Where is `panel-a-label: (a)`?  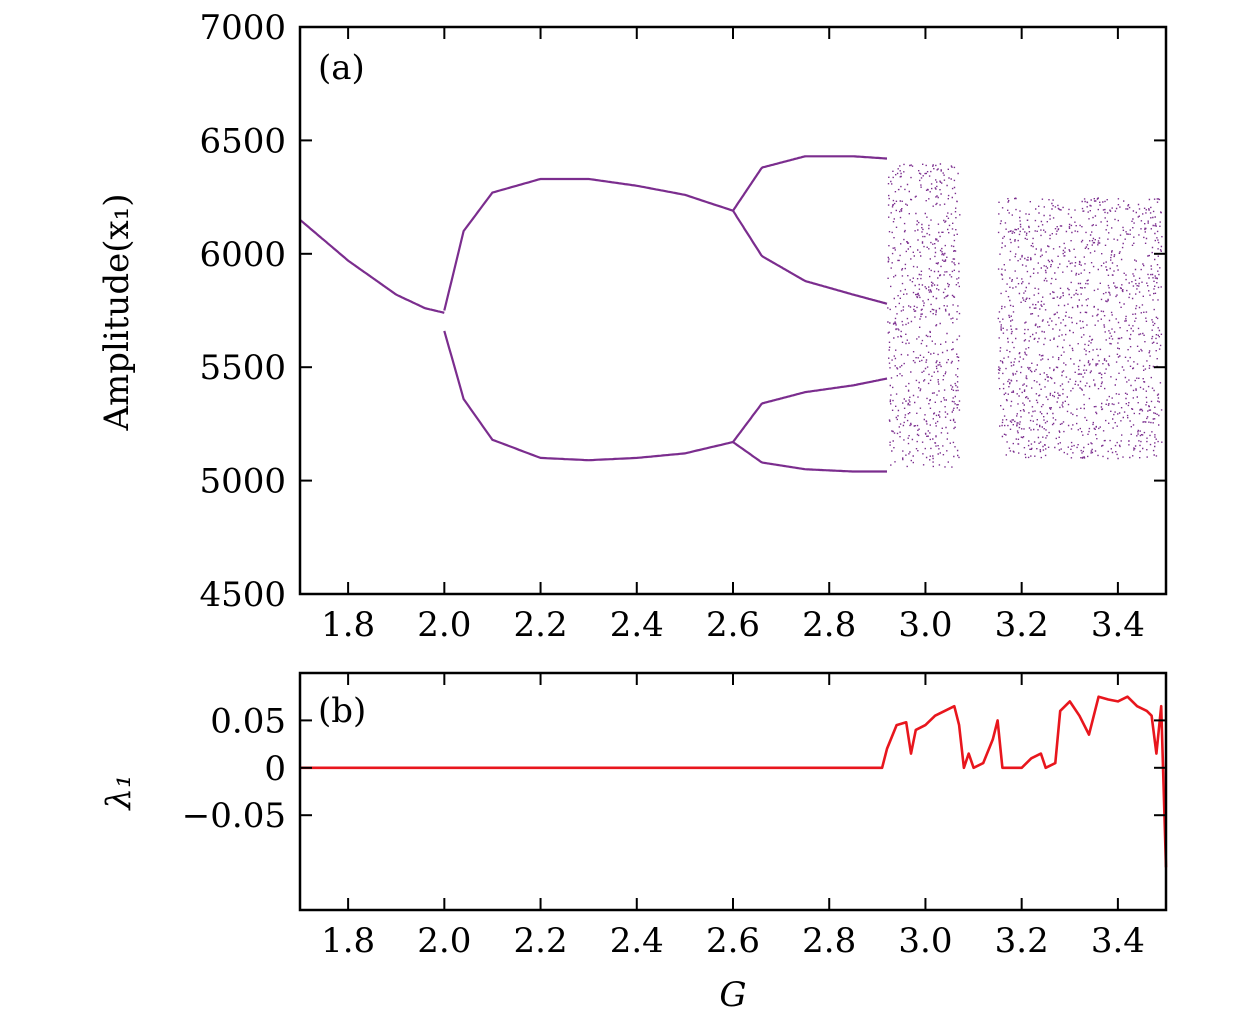
panel-a-label: (a) is located at coordinates (341, 68).